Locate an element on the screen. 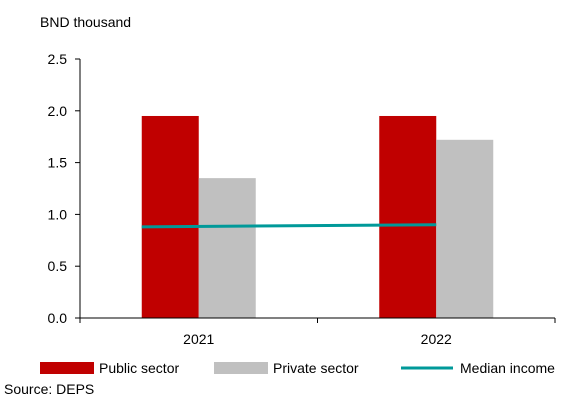 Image resolution: width=574 pixels, height=401 pixels. median-line-group is located at coordinates (289, 226).